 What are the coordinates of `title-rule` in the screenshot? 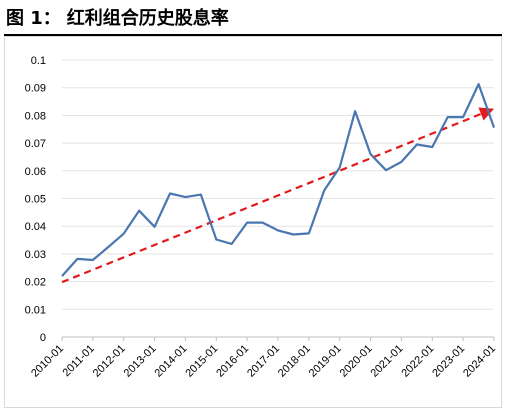 It's located at (253, 35).